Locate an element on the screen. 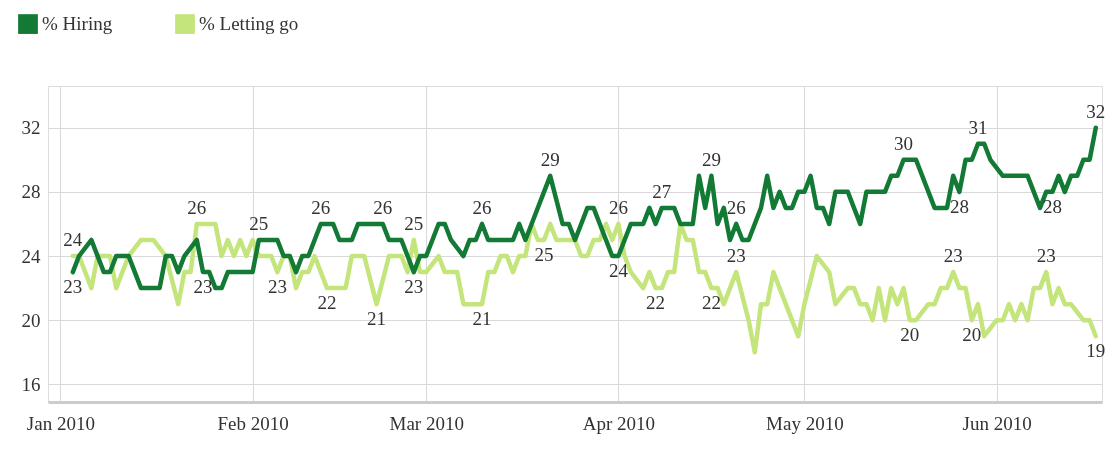  annotation: 19 is located at coordinates (1096, 351).